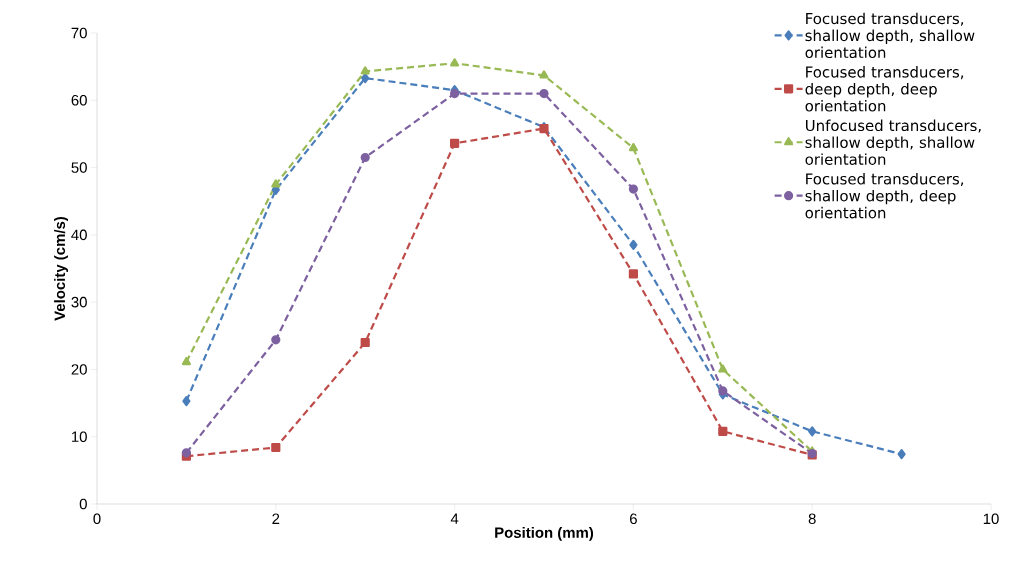 This screenshot has height=584, width=1013. I want to click on y-tick-label: 60, so click(79, 100).